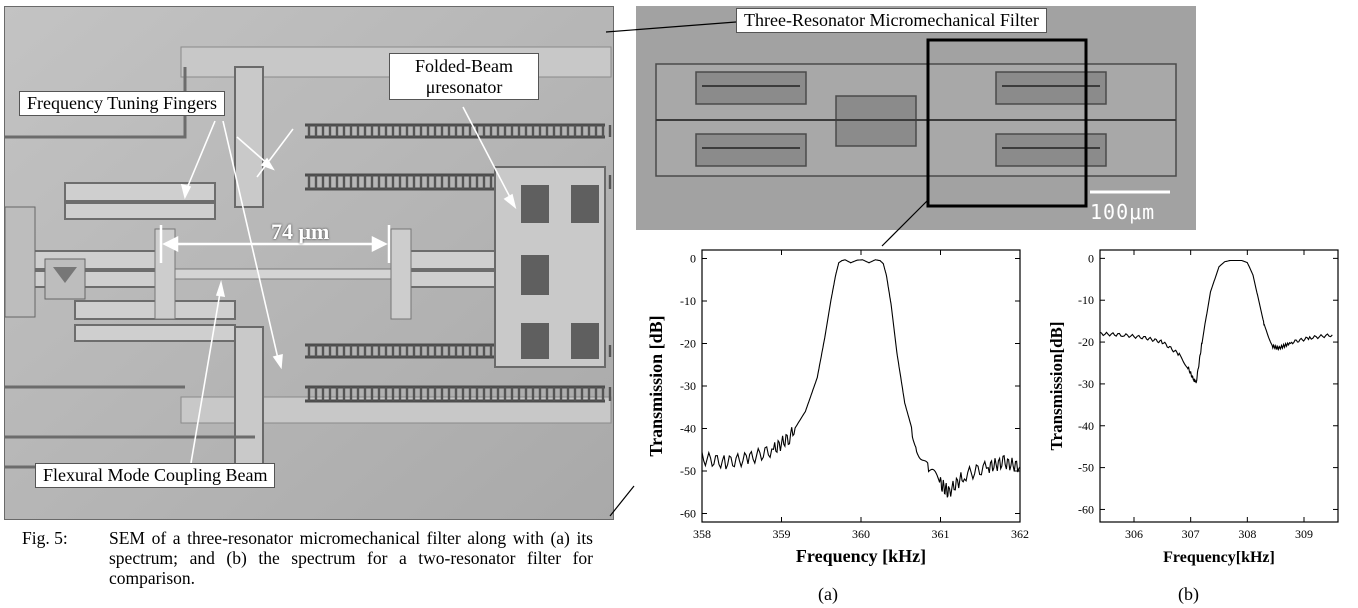  Describe the element at coordinates (782, 534) in the screenshot. I see `x-tick-label-a-1: 359` at that location.